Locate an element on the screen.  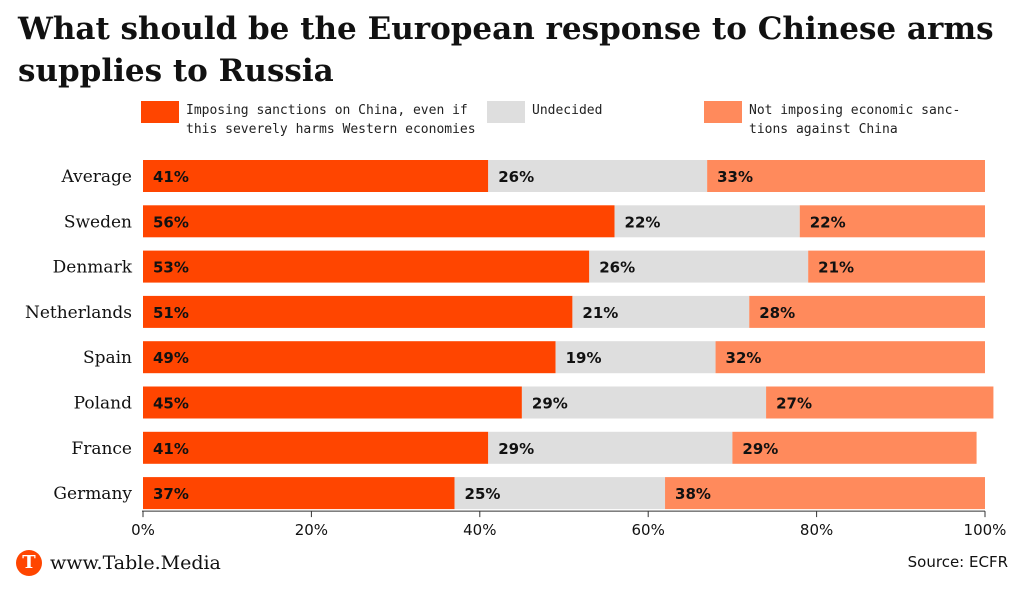
footer-brand: T www.Table.Media is located at coordinates (118, 563).